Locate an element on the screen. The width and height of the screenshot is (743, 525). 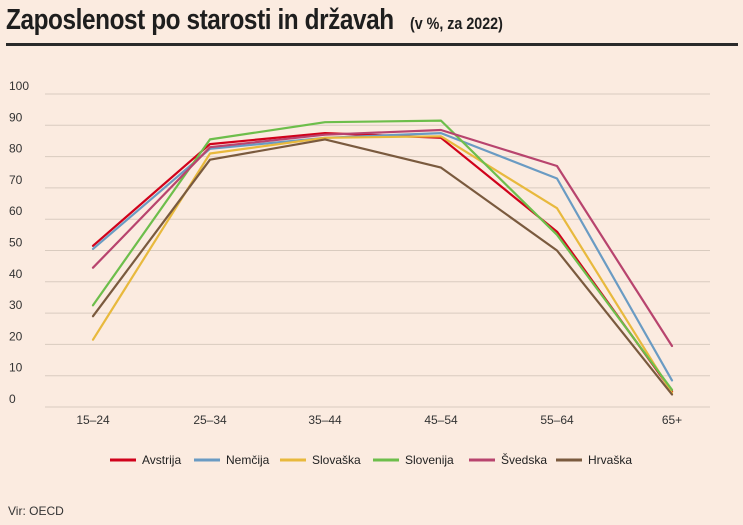
y-tick-label: 70 is located at coordinates (16, 180).